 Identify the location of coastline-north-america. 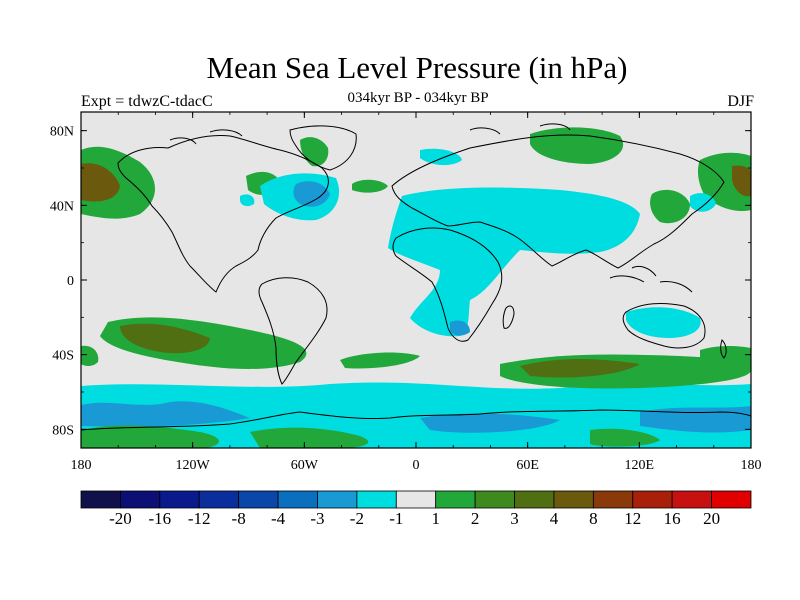
(223, 214).